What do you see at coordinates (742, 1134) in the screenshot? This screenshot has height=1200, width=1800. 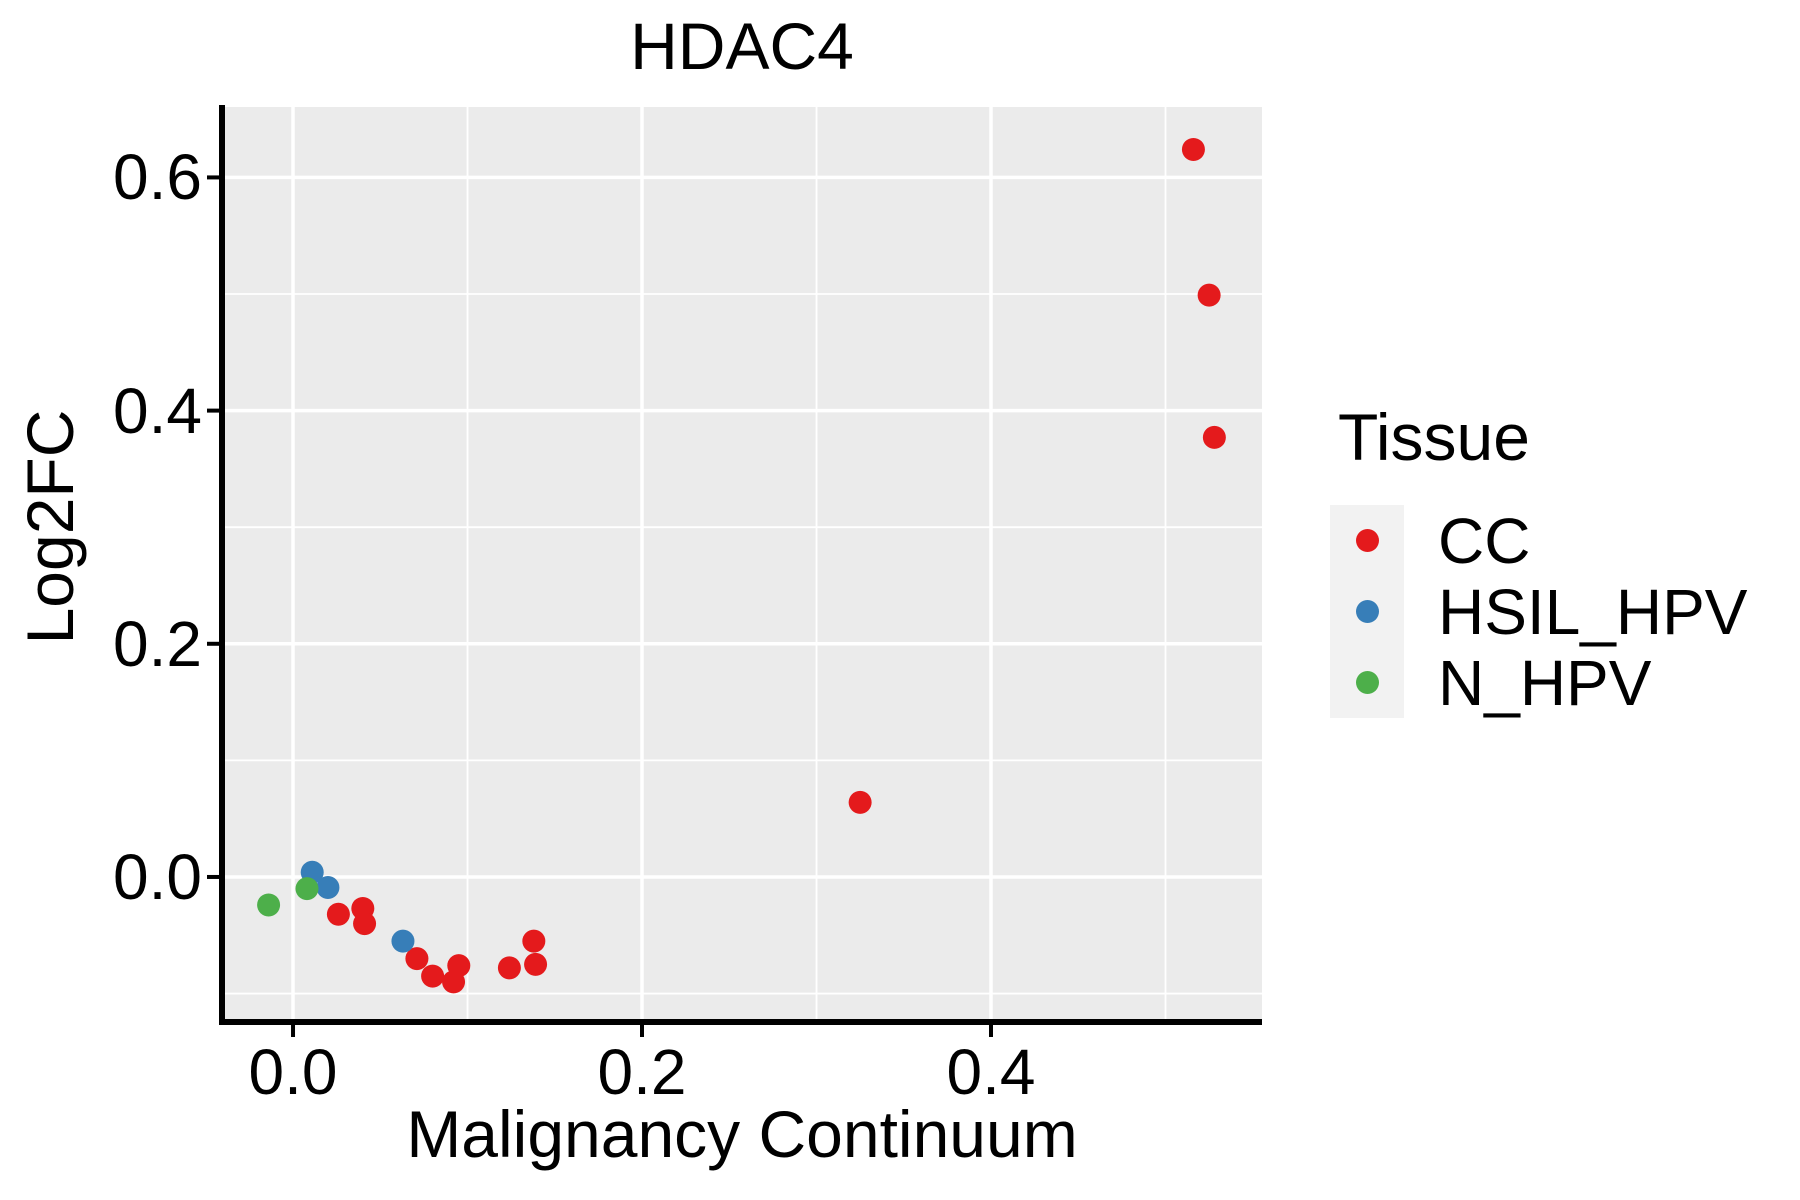 I see `x-axis-title: Malignancy Continuum` at bounding box center [742, 1134].